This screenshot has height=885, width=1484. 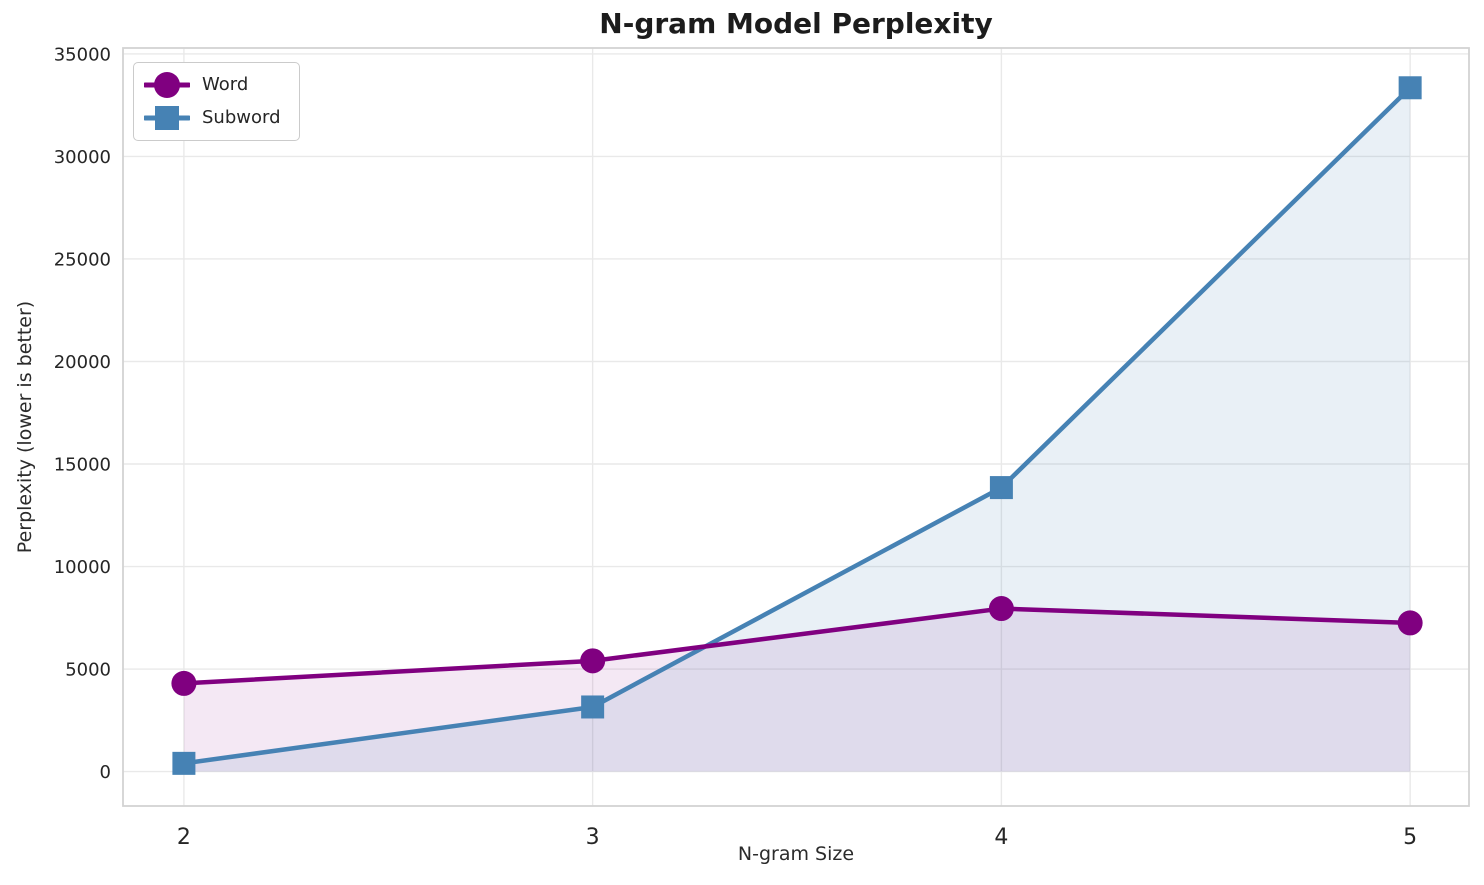 What do you see at coordinates (593, 707) in the screenshot?
I see `subword-marker-x3` at bounding box center [593, 707].